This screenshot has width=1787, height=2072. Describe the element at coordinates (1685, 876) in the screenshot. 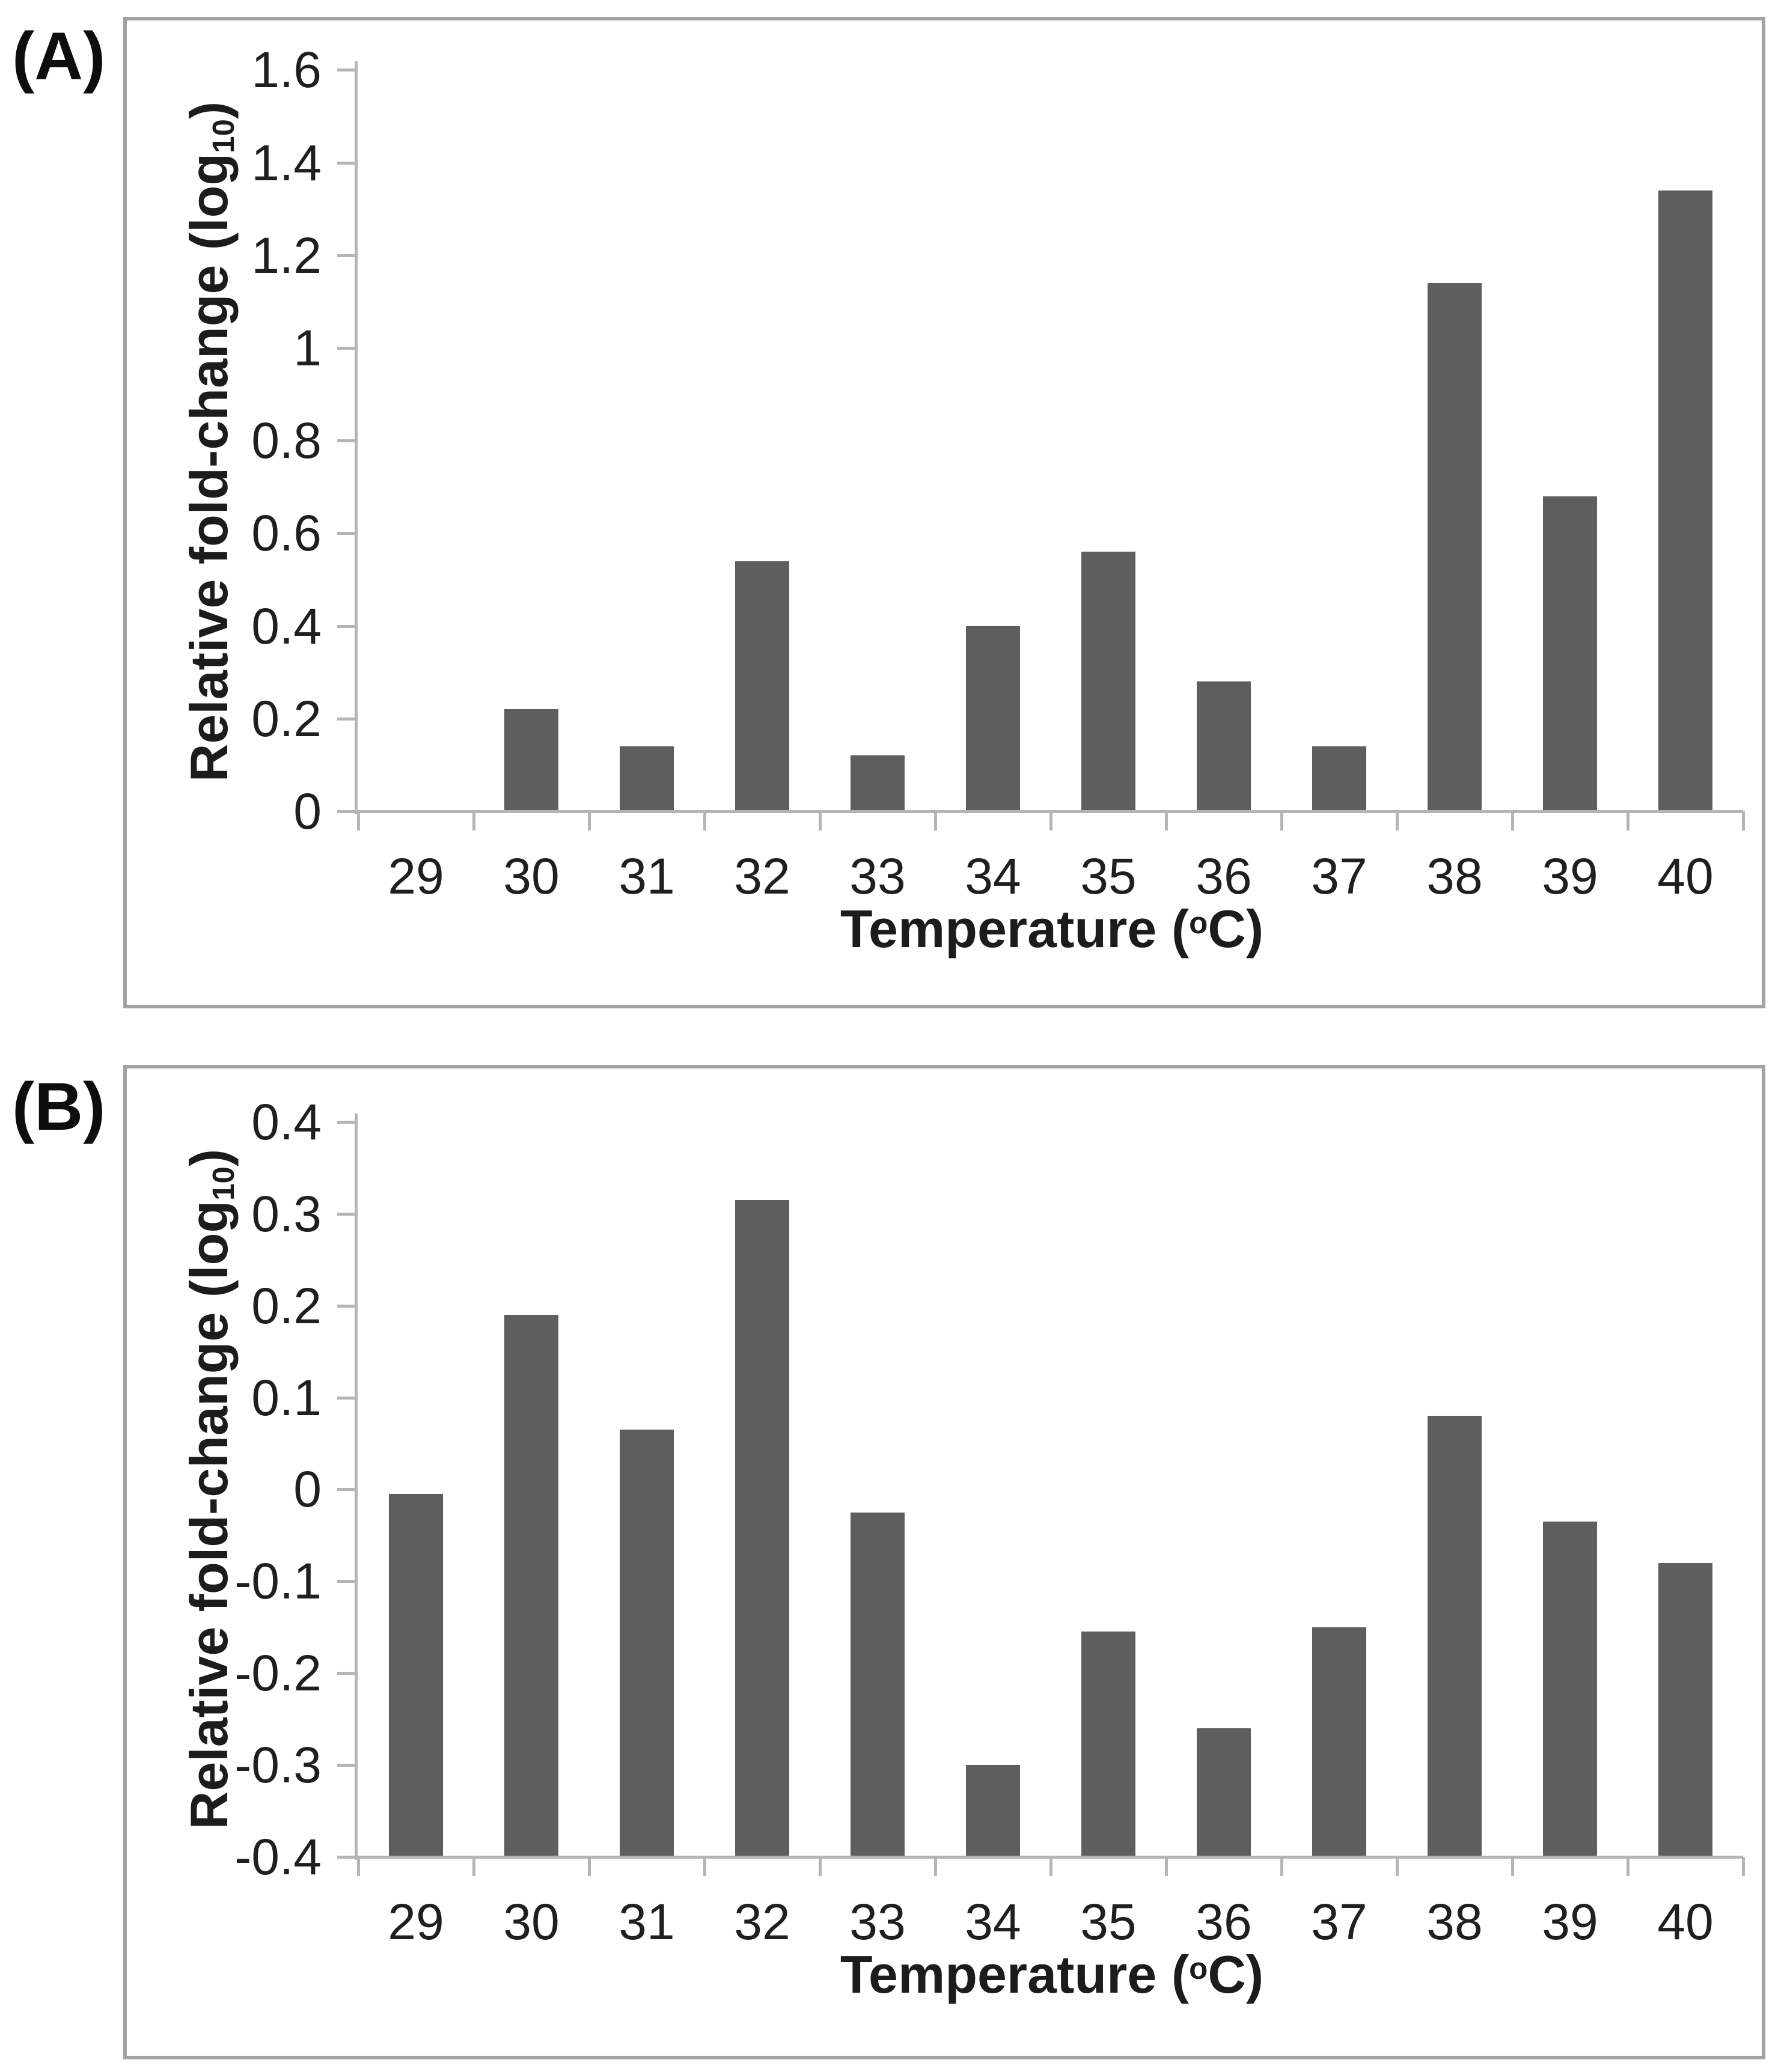

I see `x-category-label-A-40: 40` at that location.